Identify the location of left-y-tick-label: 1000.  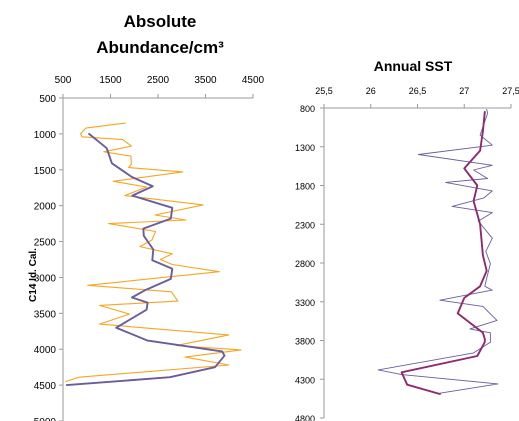
(45, 135).